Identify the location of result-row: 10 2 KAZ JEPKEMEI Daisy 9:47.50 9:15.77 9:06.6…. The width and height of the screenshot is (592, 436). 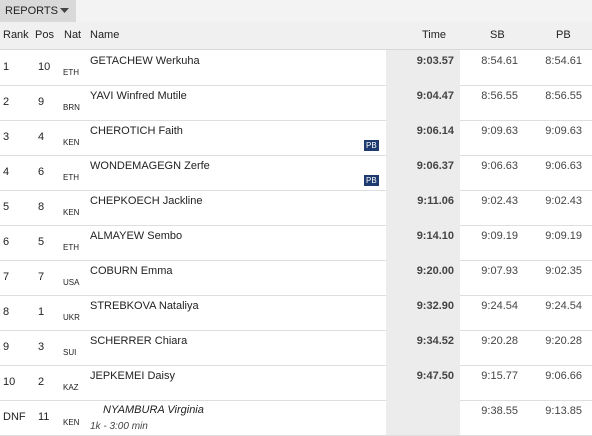
(296, 383).